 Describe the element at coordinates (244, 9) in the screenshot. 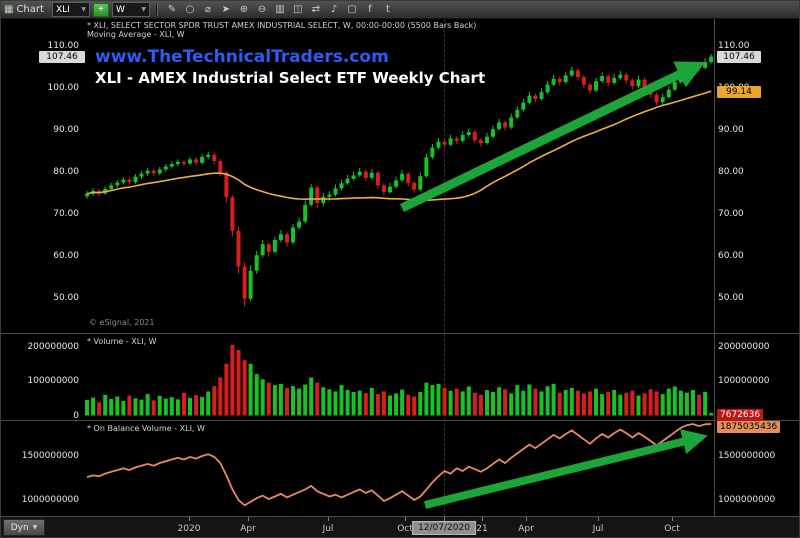

I see `zoom-in-icon: ⊕` at that location.